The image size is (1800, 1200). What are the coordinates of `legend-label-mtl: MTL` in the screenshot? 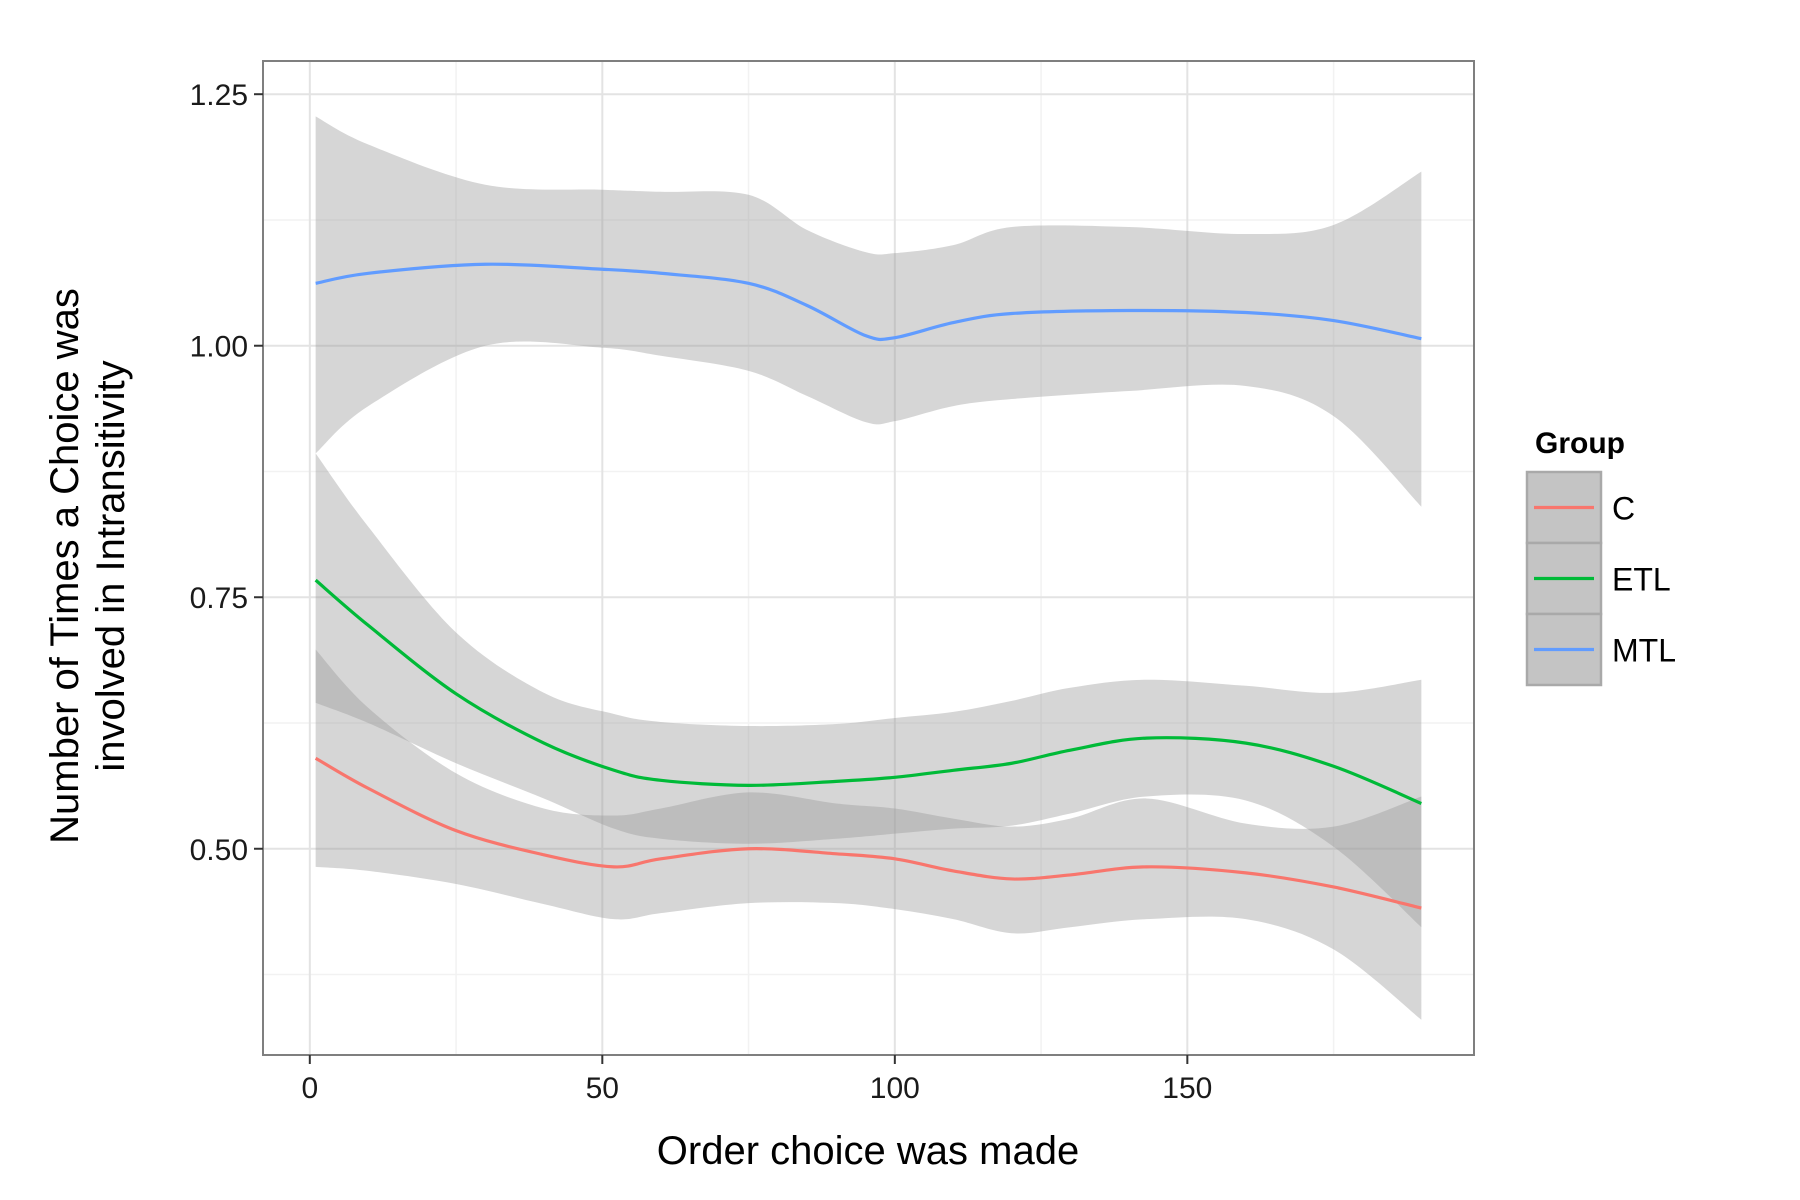 It's located at (1644, 651).